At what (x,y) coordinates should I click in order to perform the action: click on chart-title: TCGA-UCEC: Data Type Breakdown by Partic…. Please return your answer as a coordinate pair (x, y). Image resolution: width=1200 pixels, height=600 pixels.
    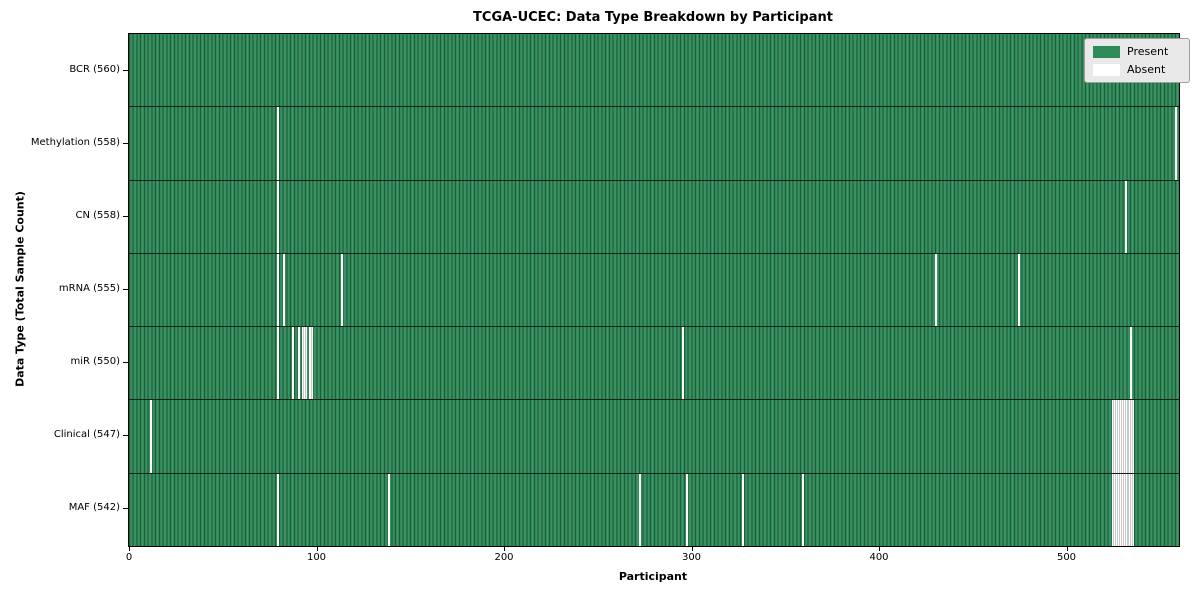
    Looking at the image, I should click on (653, 17).